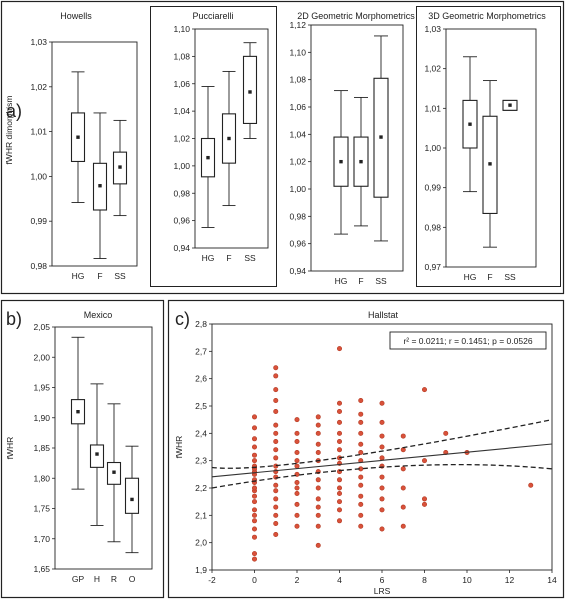 The image size is (565, 600). I want to click on howells-plot-area, so click(94, 154).